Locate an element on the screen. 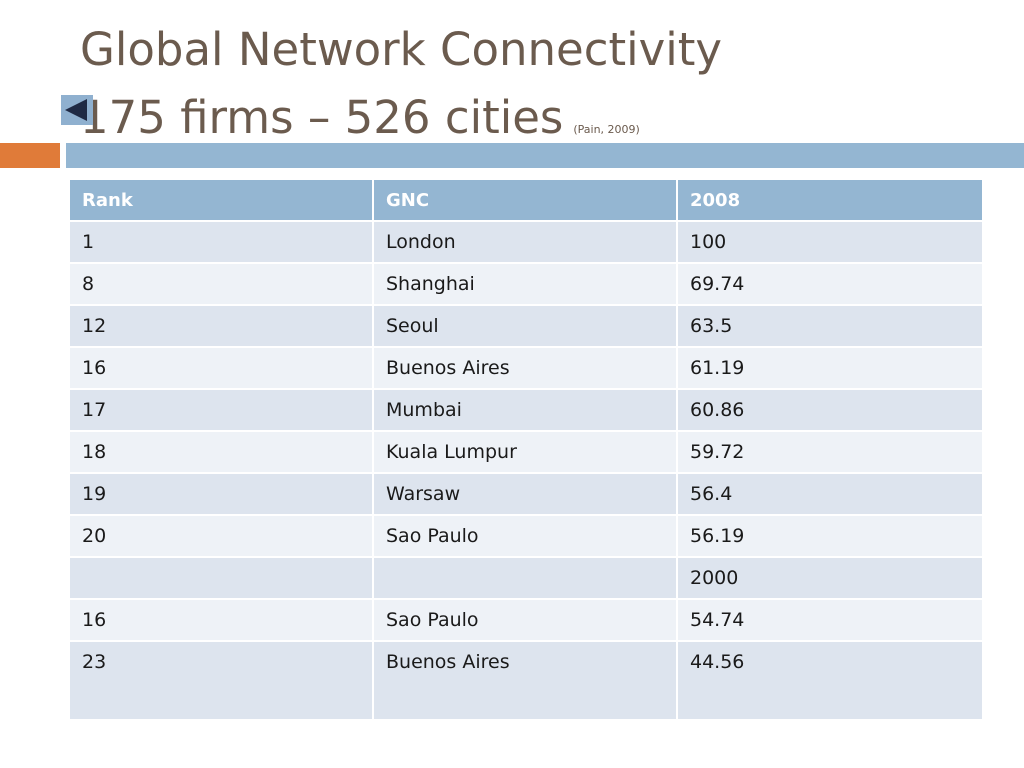  cell-city: Seoul is located at coordinates (525, 326).